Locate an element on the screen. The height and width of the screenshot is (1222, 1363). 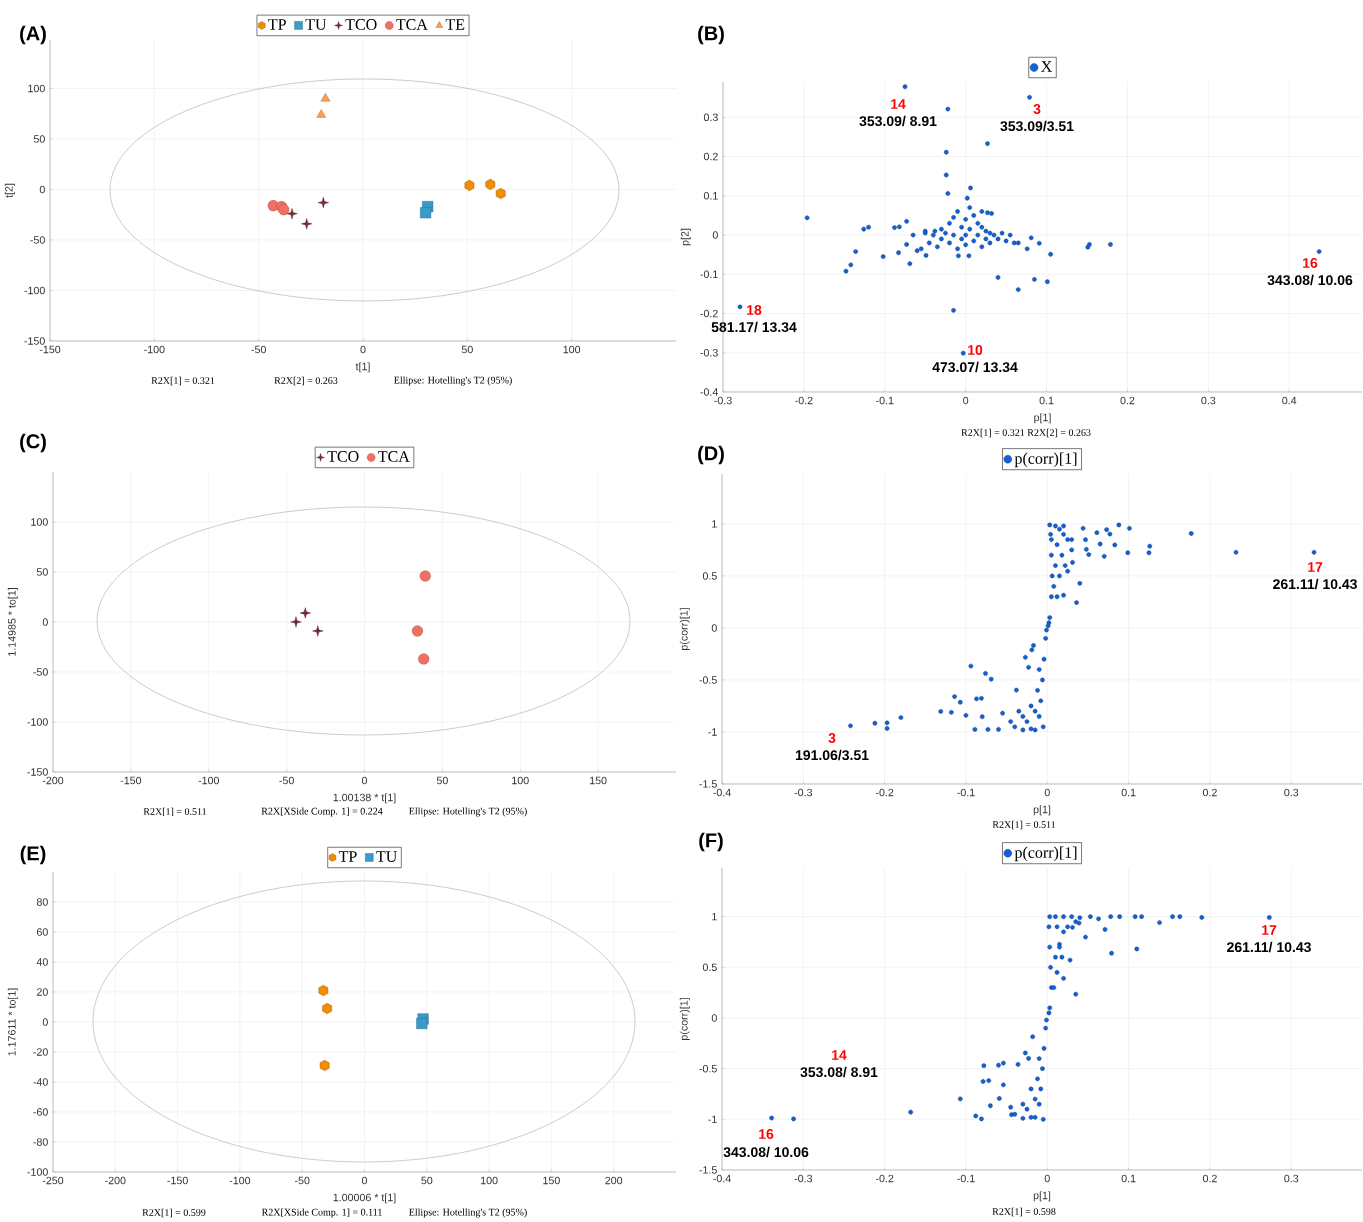
annotation: 191.06/3.51 is located at coordinates (832, 755).